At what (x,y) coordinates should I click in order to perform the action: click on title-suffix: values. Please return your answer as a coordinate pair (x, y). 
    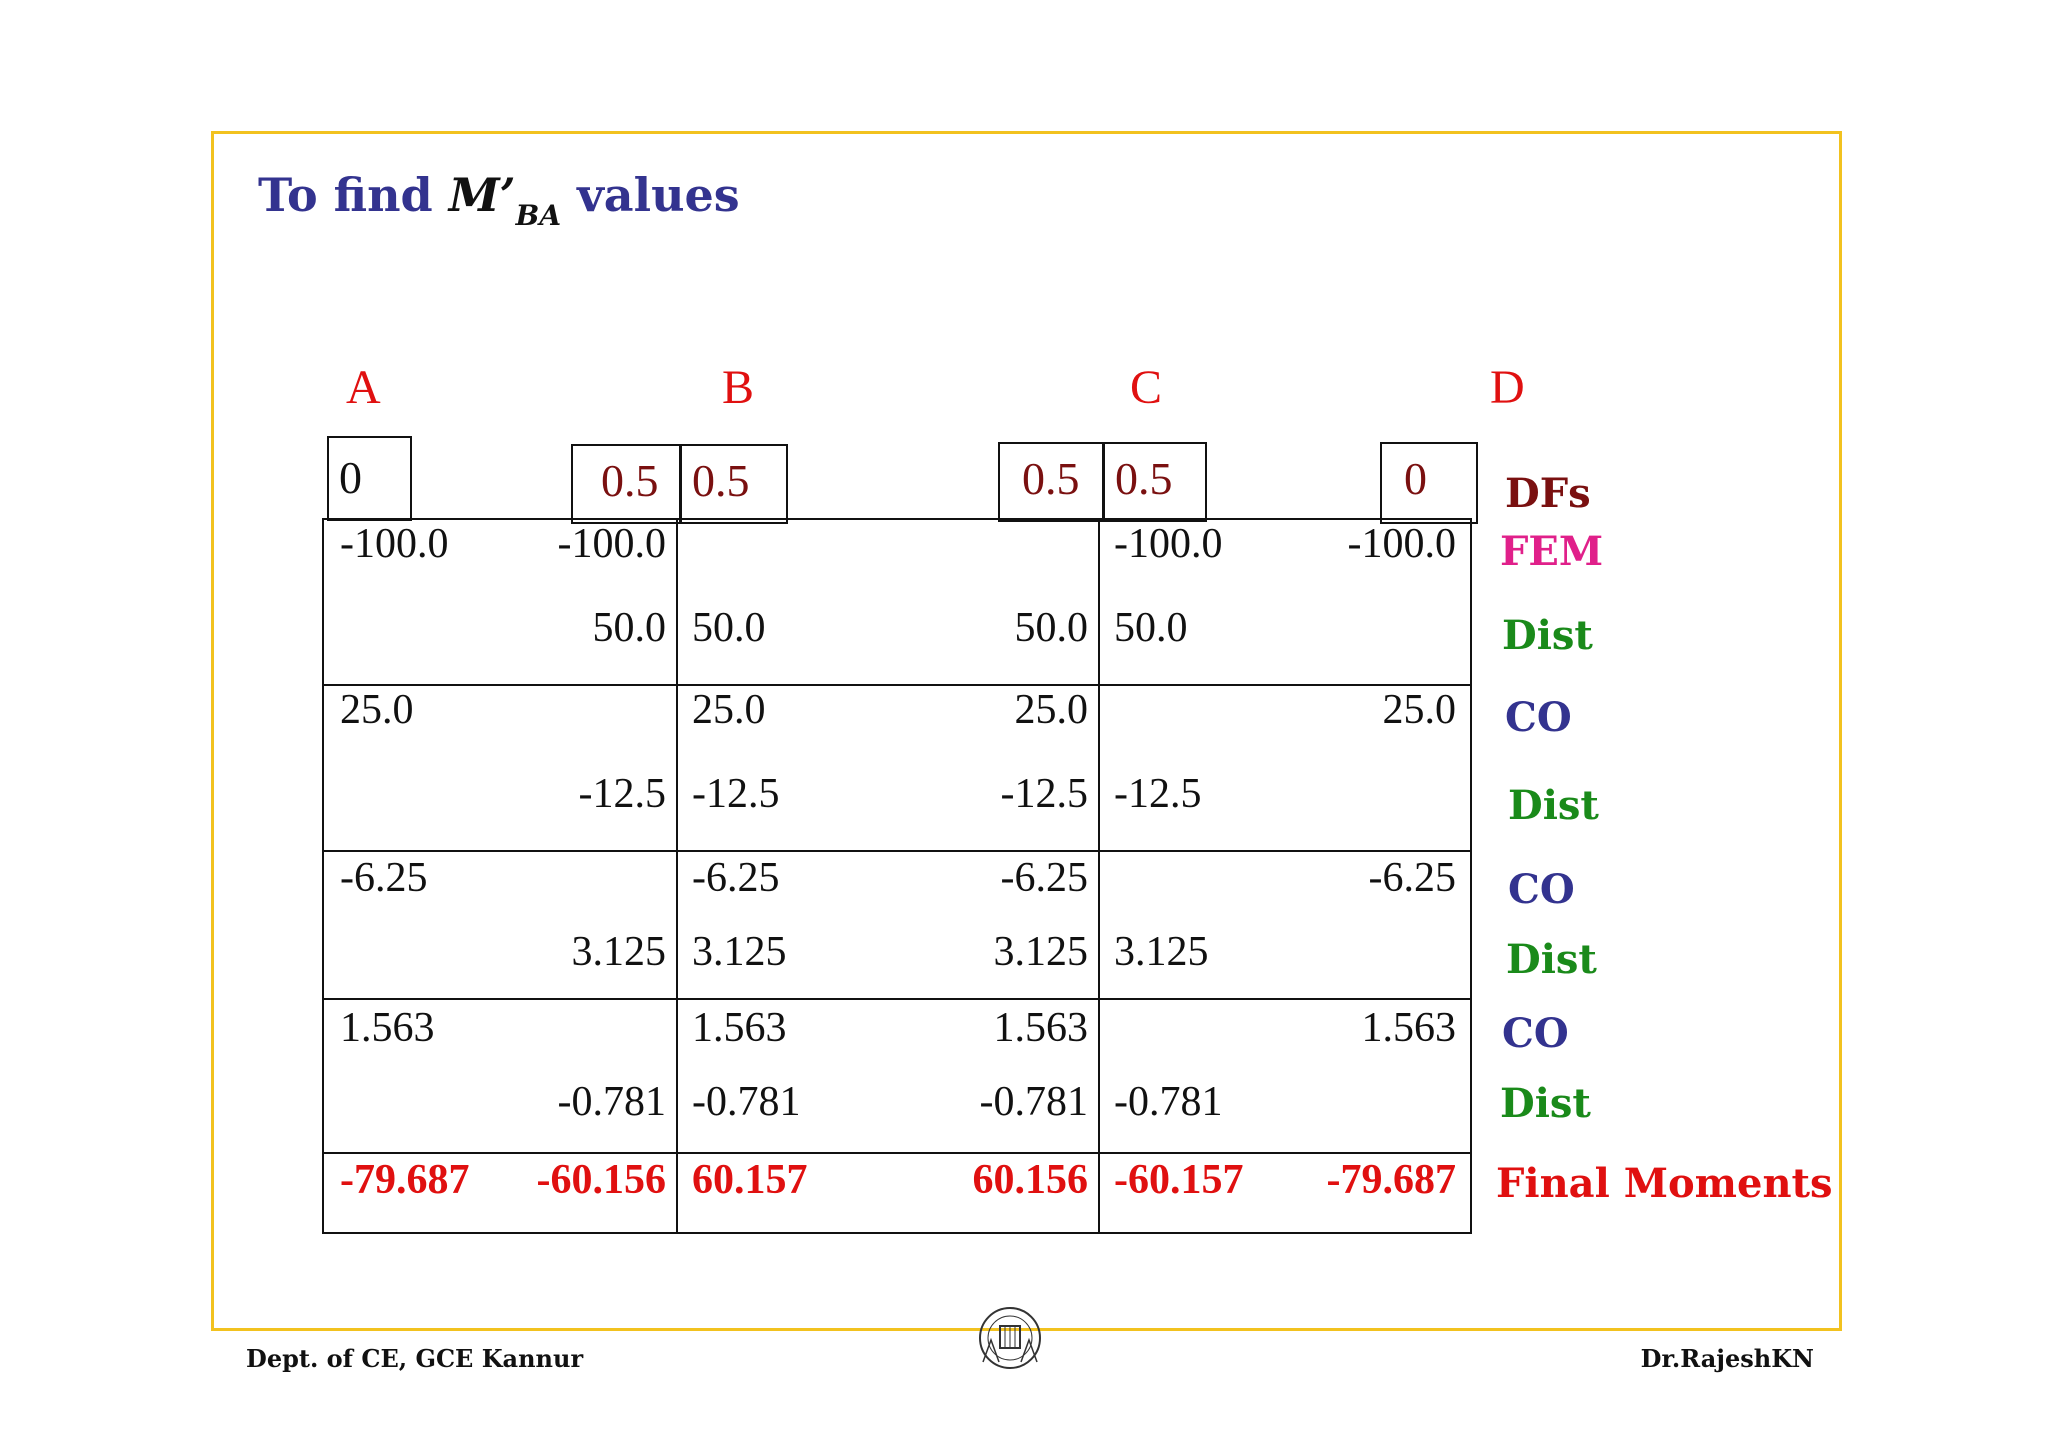
    Looking at the image, I should click on (658, 195).